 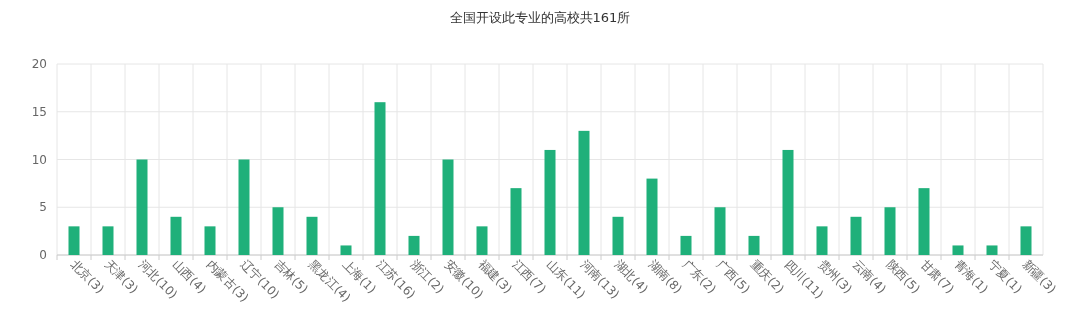 I want to click on y-tick-label: 15, so click(x=39, y=111).